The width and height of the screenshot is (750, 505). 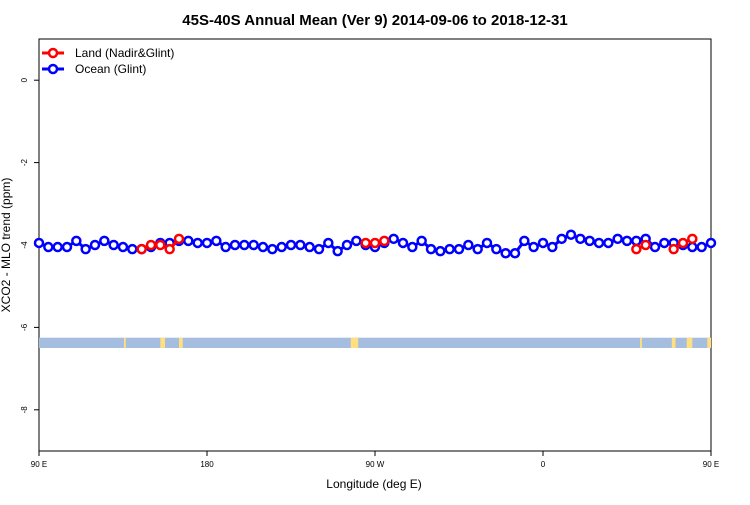 What do you see at coordinates (373, 484) in the screenshot?
I see `x-axis-label: Longitude (deg E)` at bounding box center [373, 484].